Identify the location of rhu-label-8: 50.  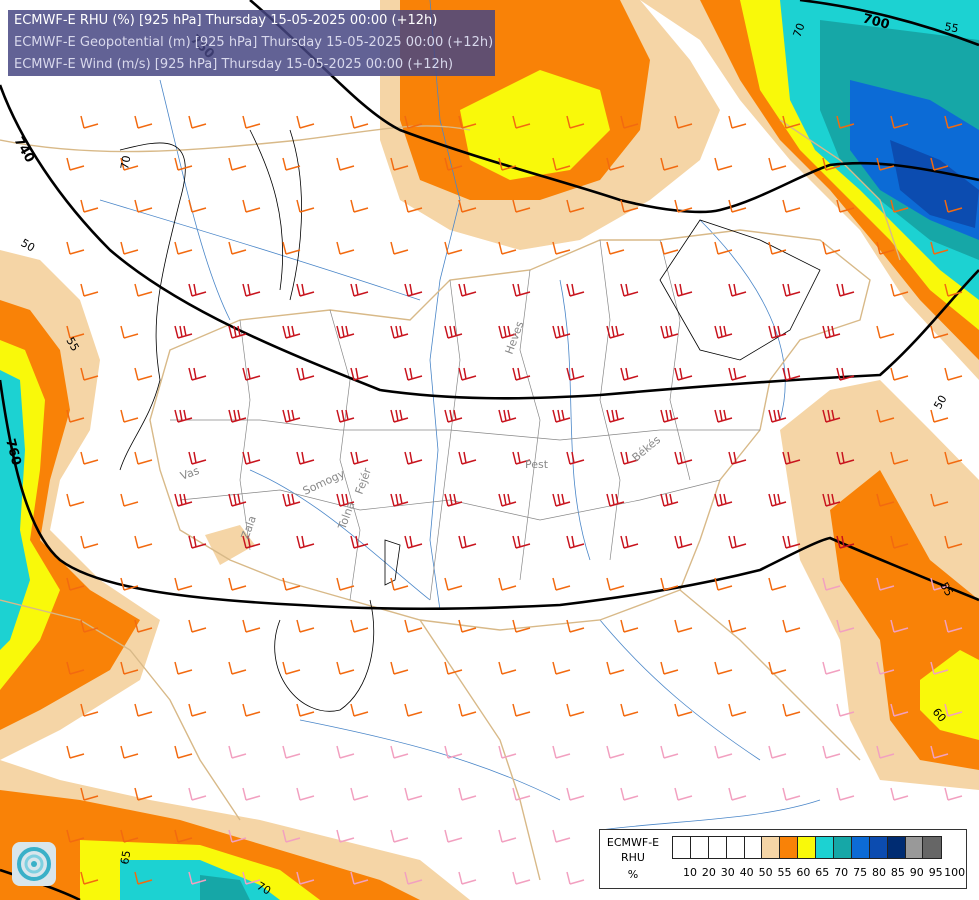
(940, 402).